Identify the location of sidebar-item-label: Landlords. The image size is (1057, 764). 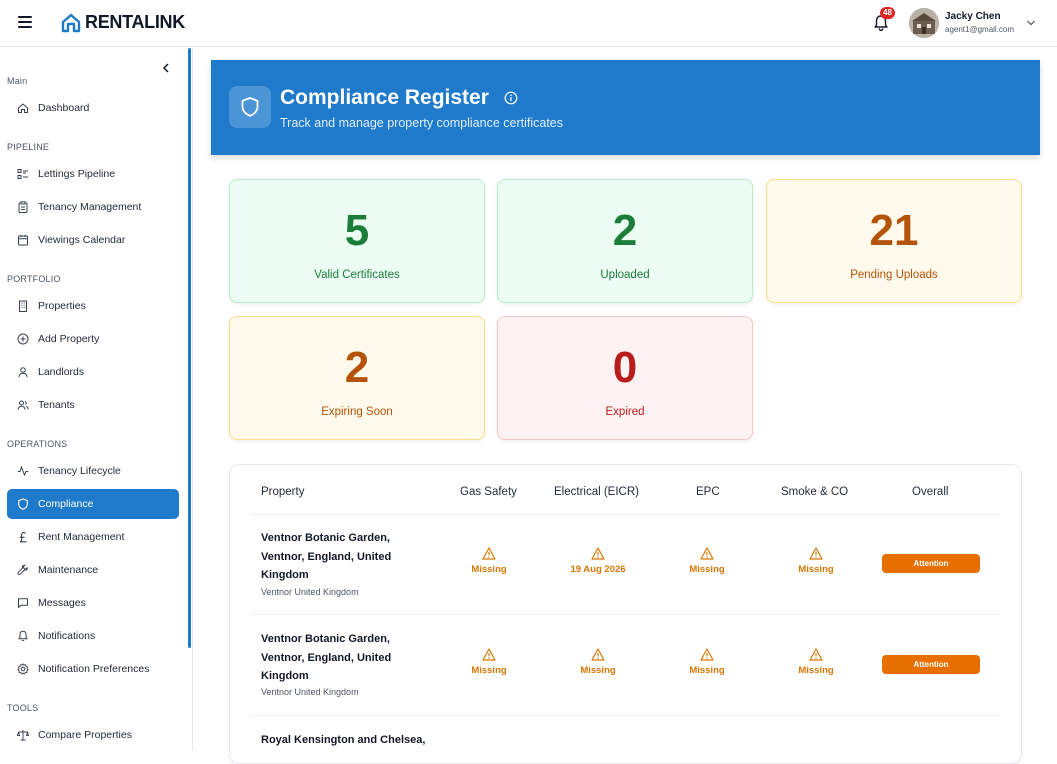
(61, 372).